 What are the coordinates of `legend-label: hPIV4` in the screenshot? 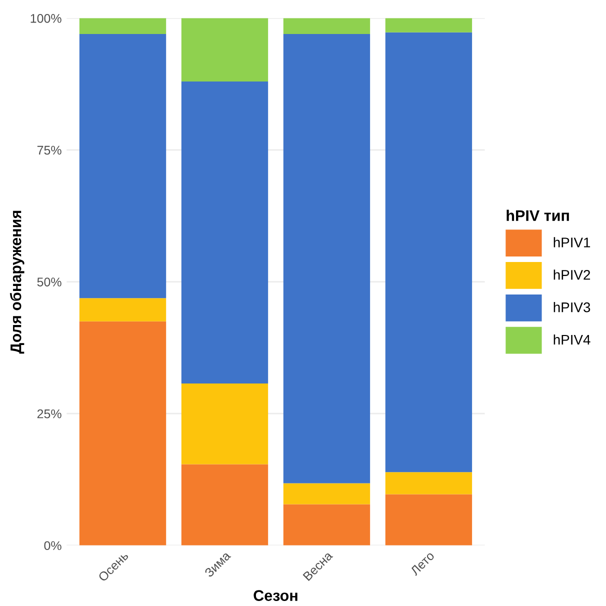 It's located at (572, 339).